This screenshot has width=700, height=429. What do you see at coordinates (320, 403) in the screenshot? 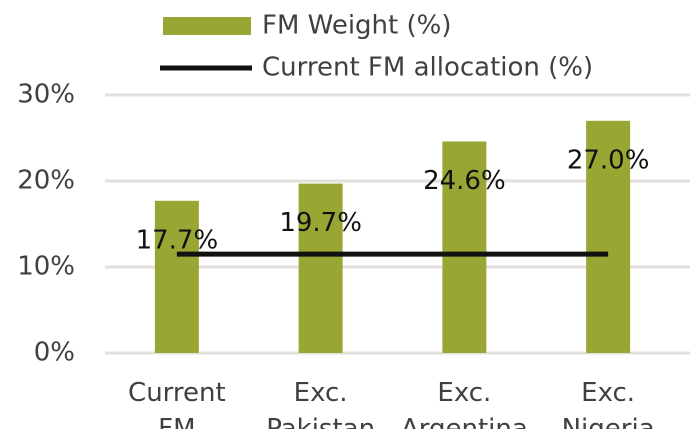
I see `x-tick-label: Exc. Pakistan` at bounding box center [320, 403].